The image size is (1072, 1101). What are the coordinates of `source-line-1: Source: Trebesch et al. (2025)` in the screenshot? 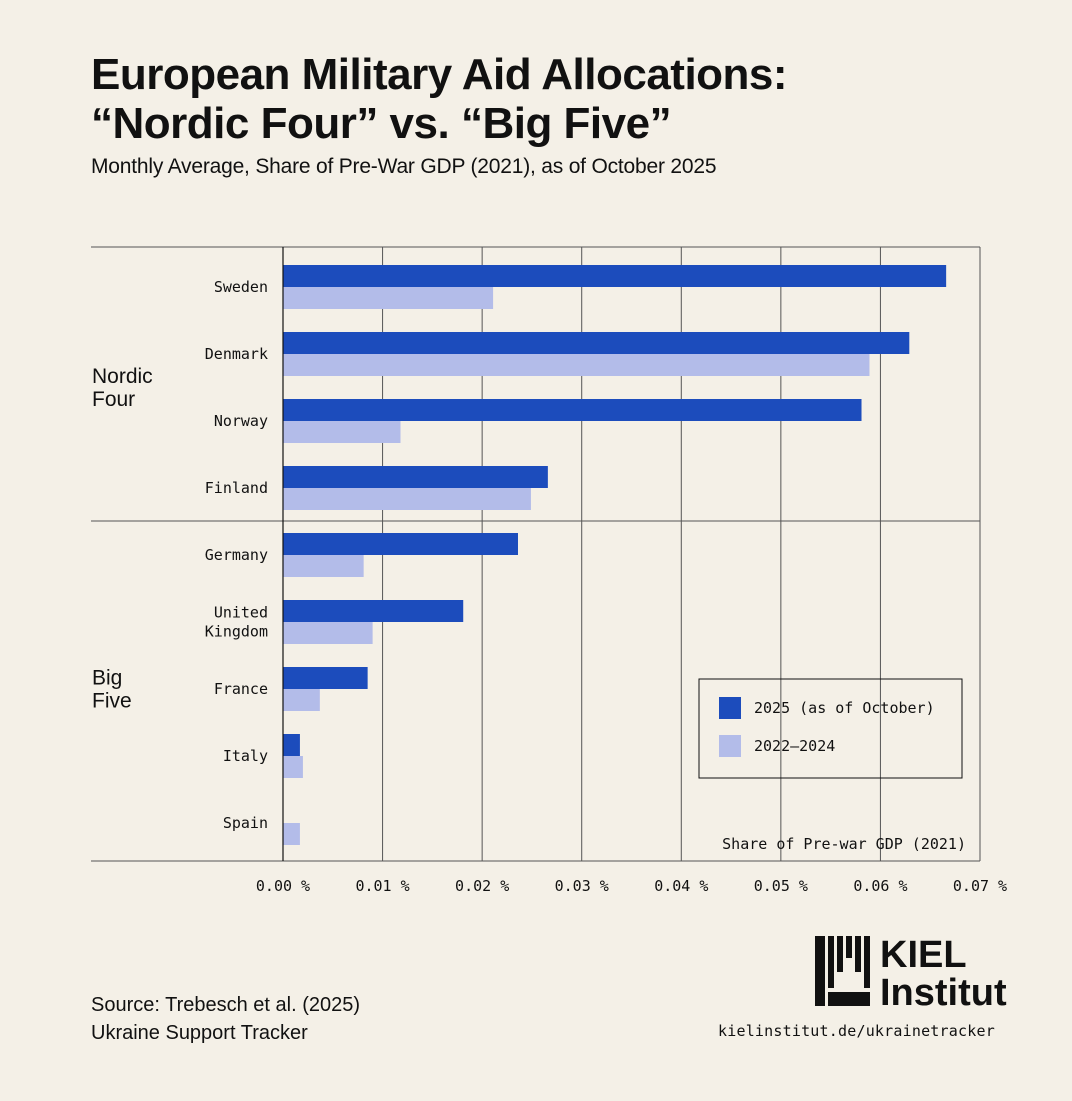 It's located at (226, 1005).